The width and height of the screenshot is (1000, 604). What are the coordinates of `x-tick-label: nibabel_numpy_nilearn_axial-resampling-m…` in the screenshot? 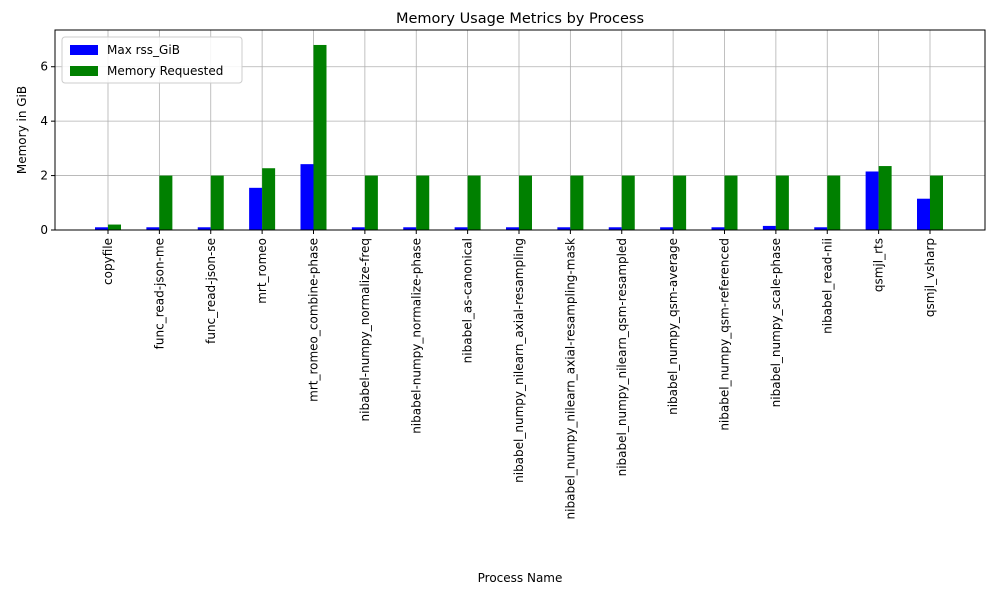 It's located at (570, 378).